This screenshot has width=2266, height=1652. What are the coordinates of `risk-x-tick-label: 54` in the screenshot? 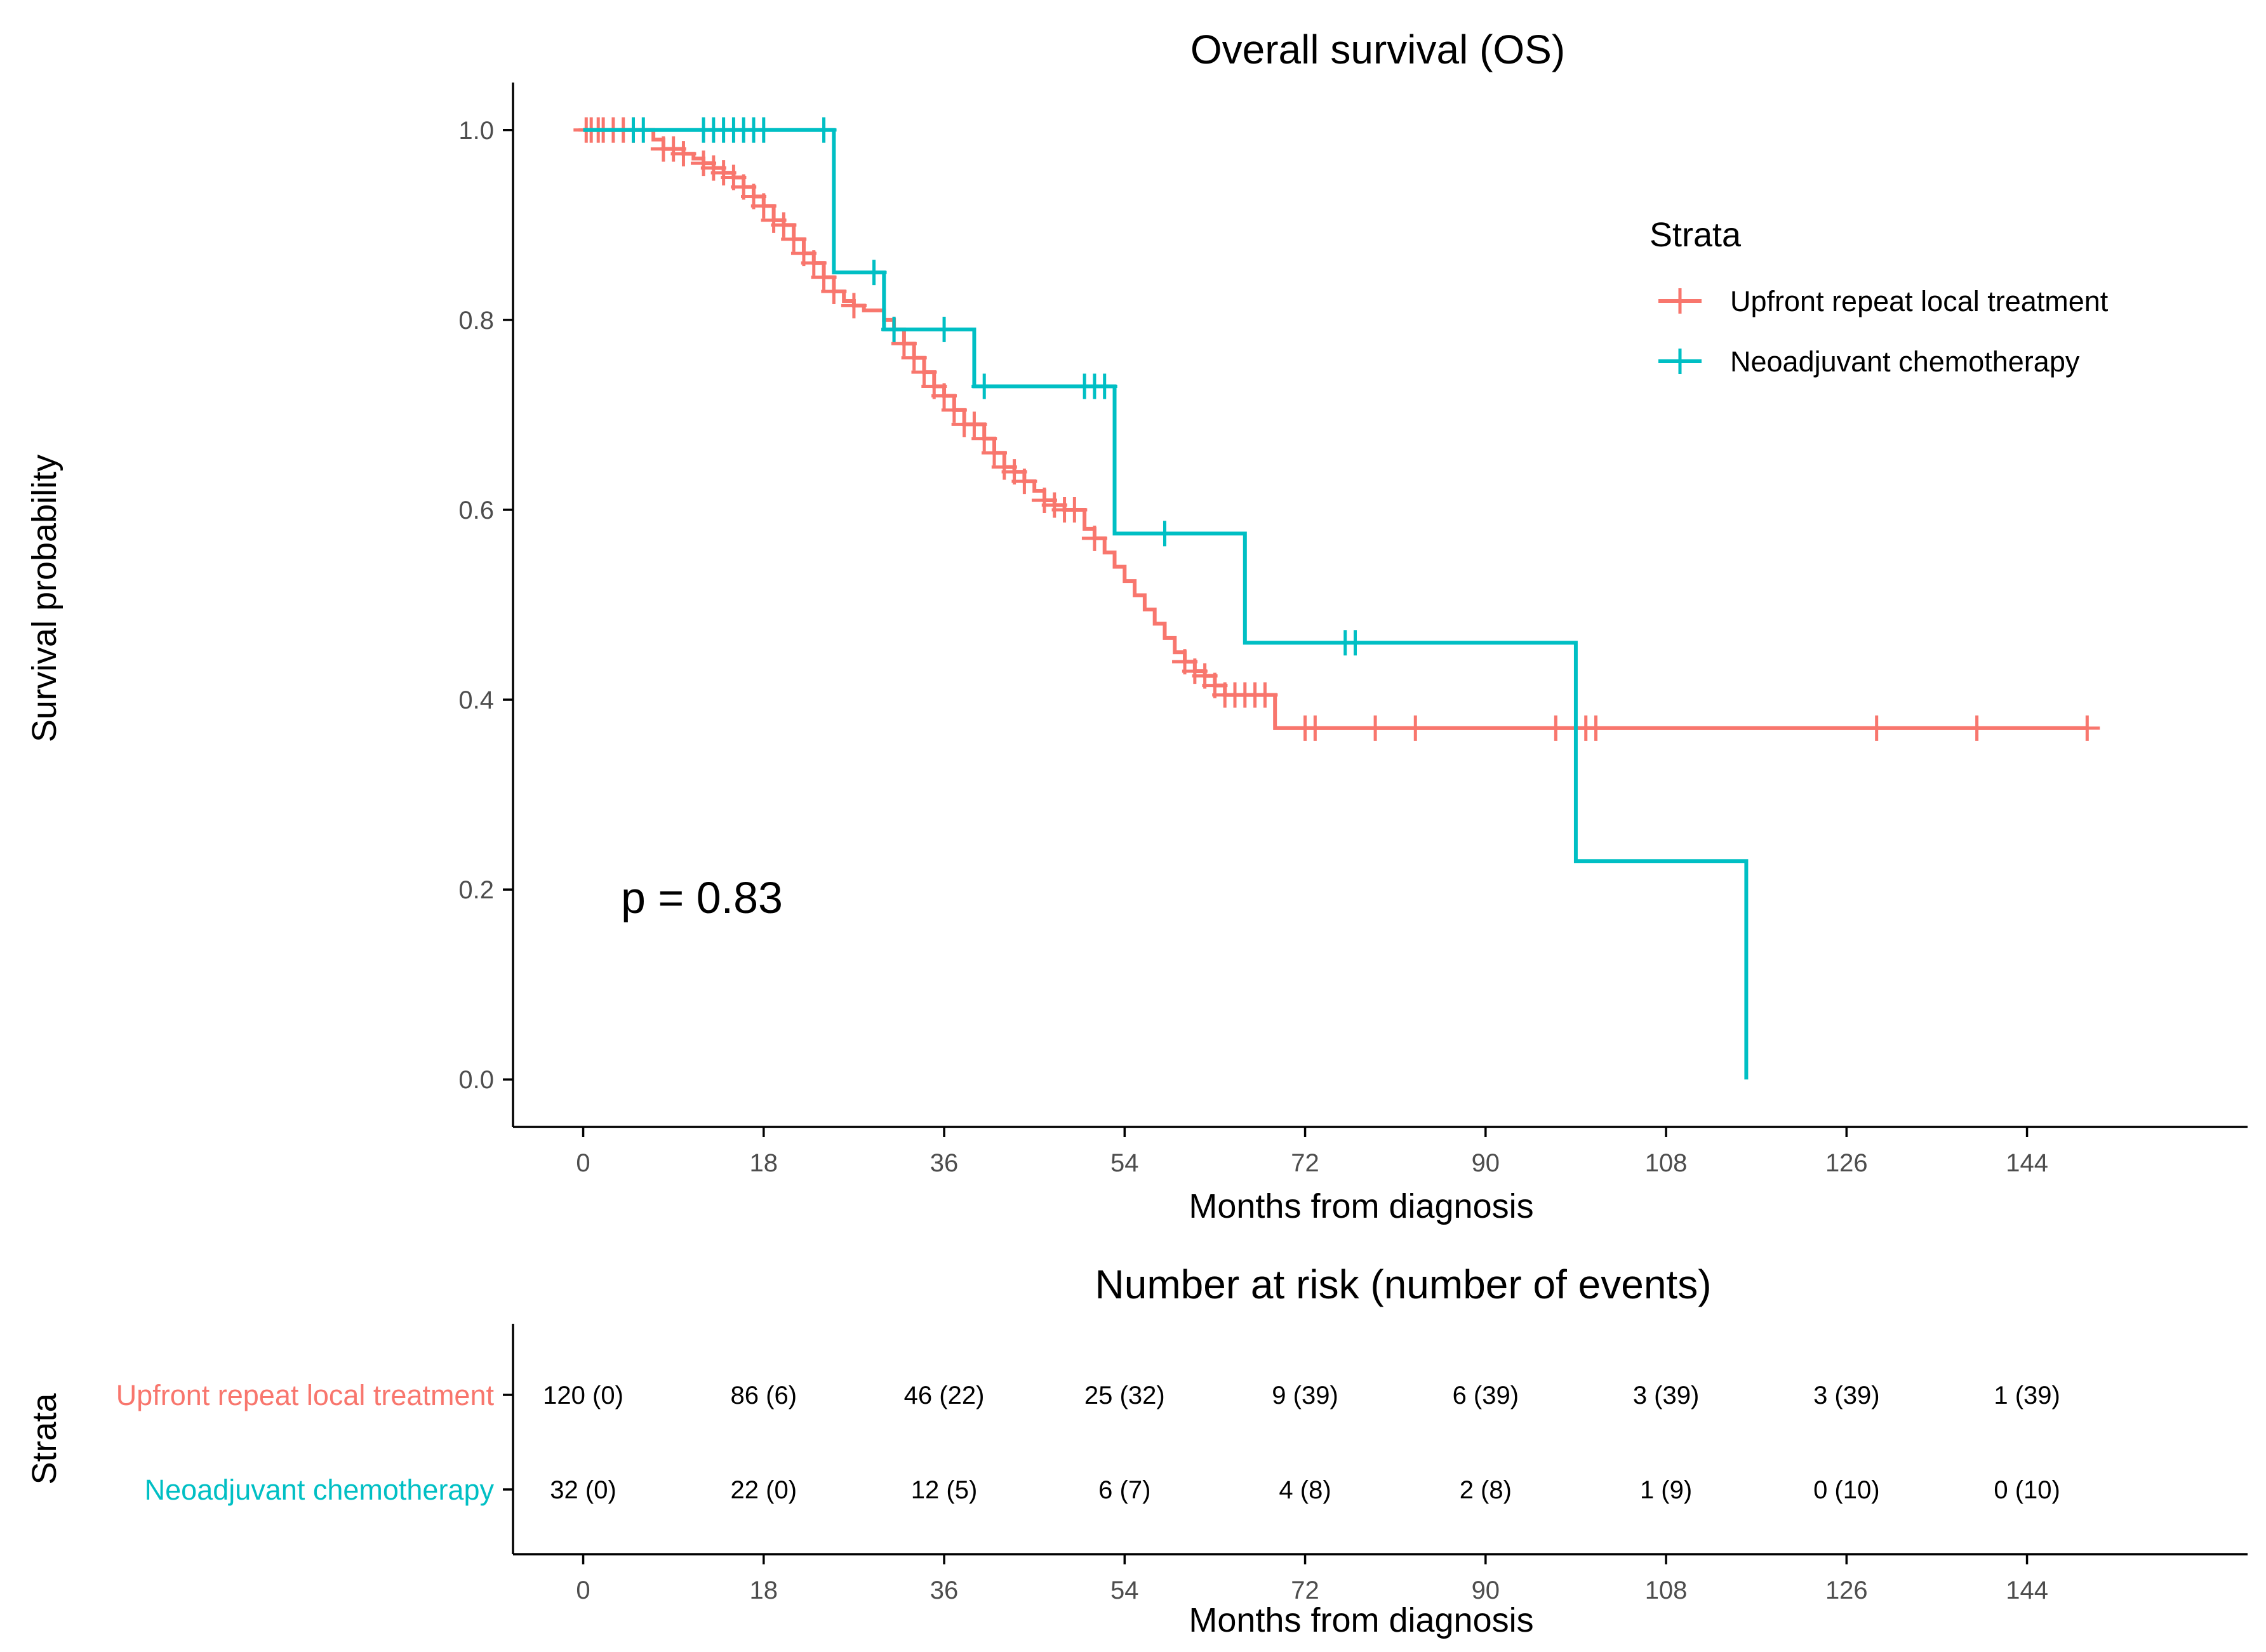 It's located at (1125, 1590).